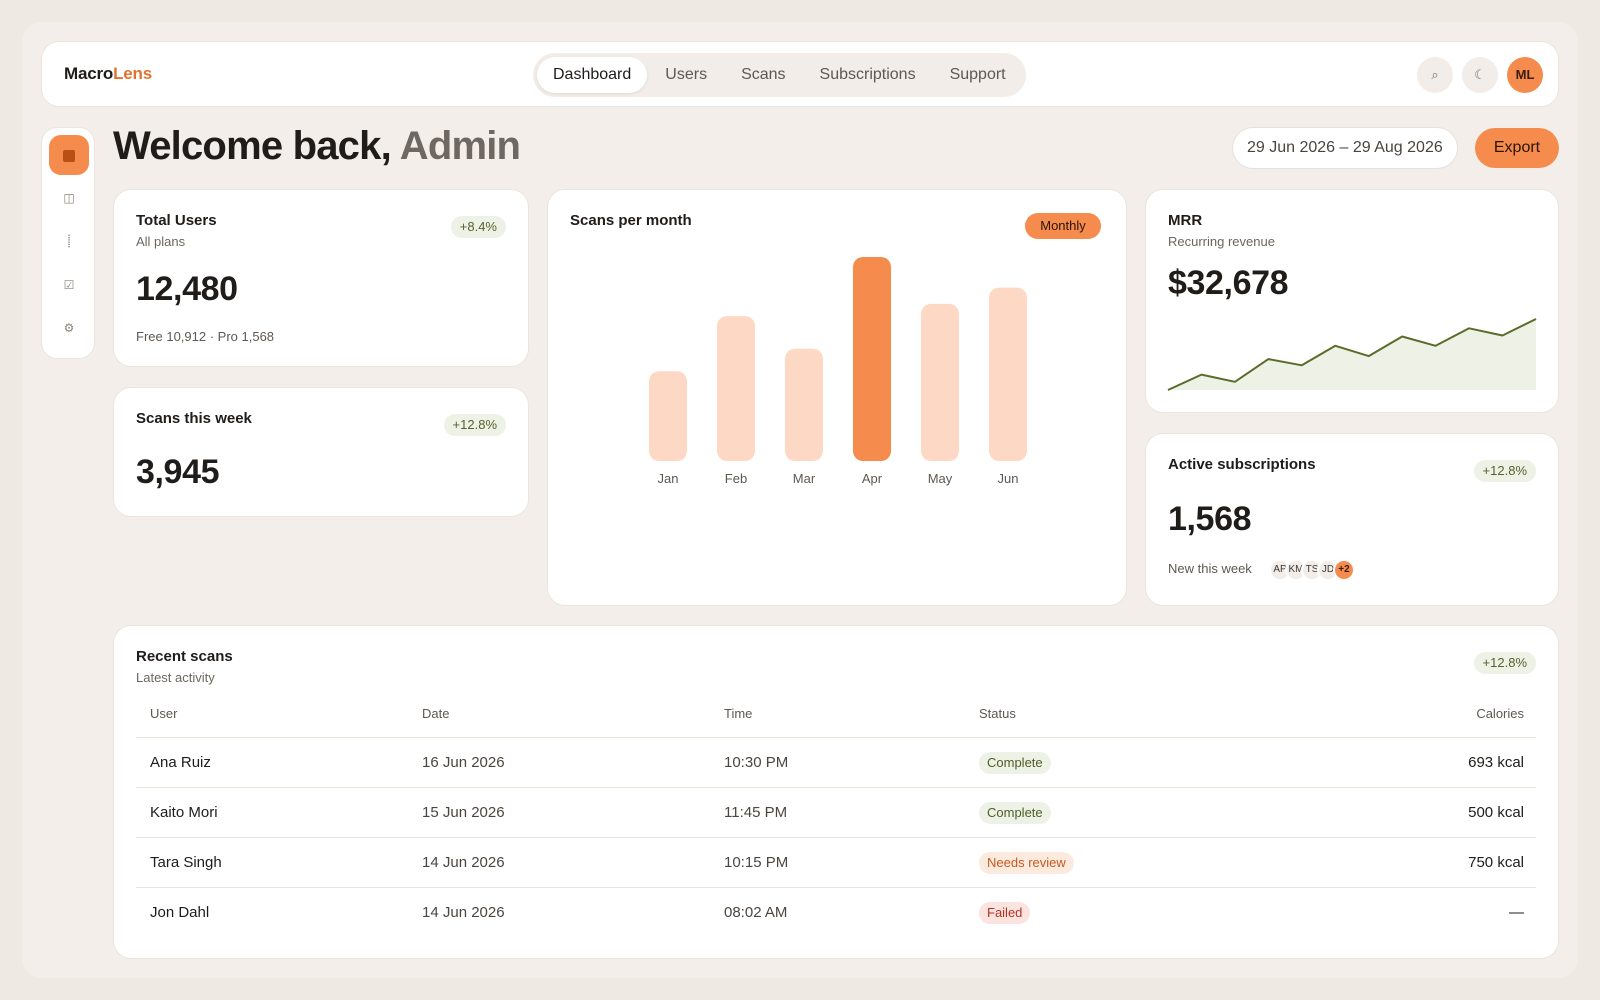 This screenshot has width=1600, height=1000. I want to click on gear-icon: ⚙, so click(69, 328).